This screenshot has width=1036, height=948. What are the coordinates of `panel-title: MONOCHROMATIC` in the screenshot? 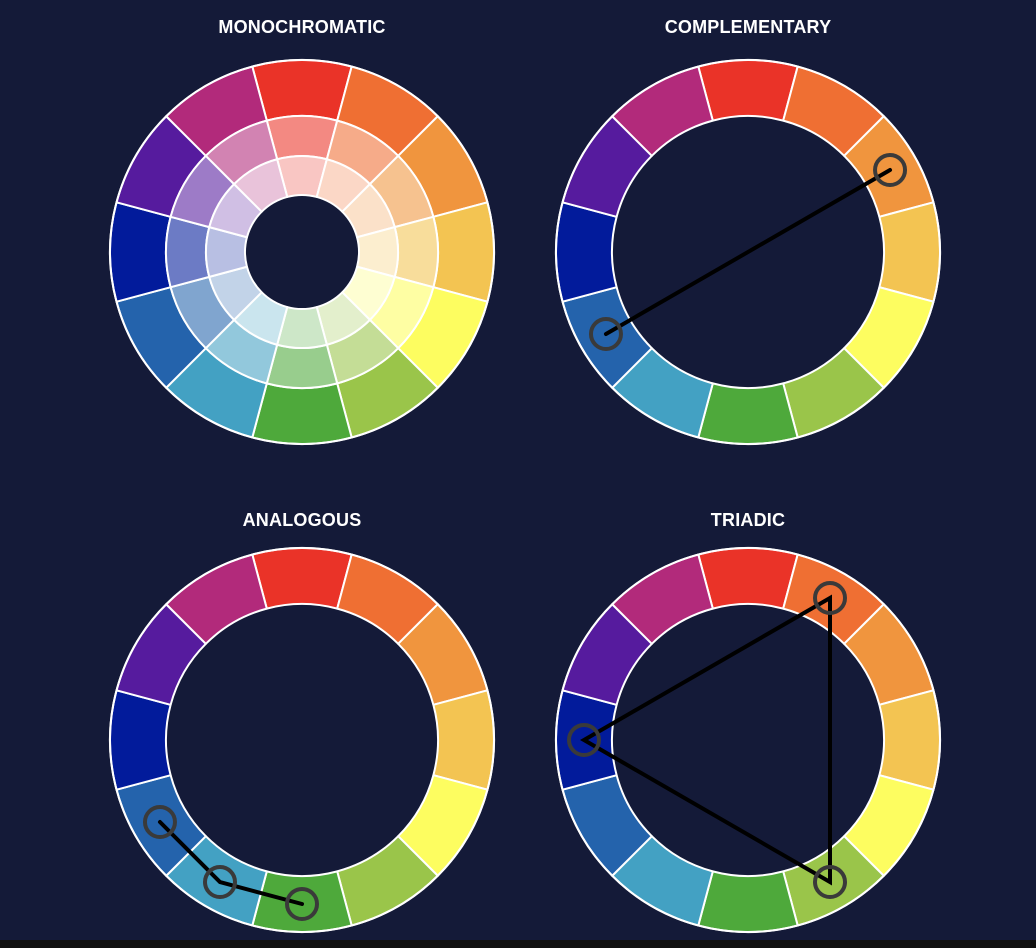 It's located at (302, 27).